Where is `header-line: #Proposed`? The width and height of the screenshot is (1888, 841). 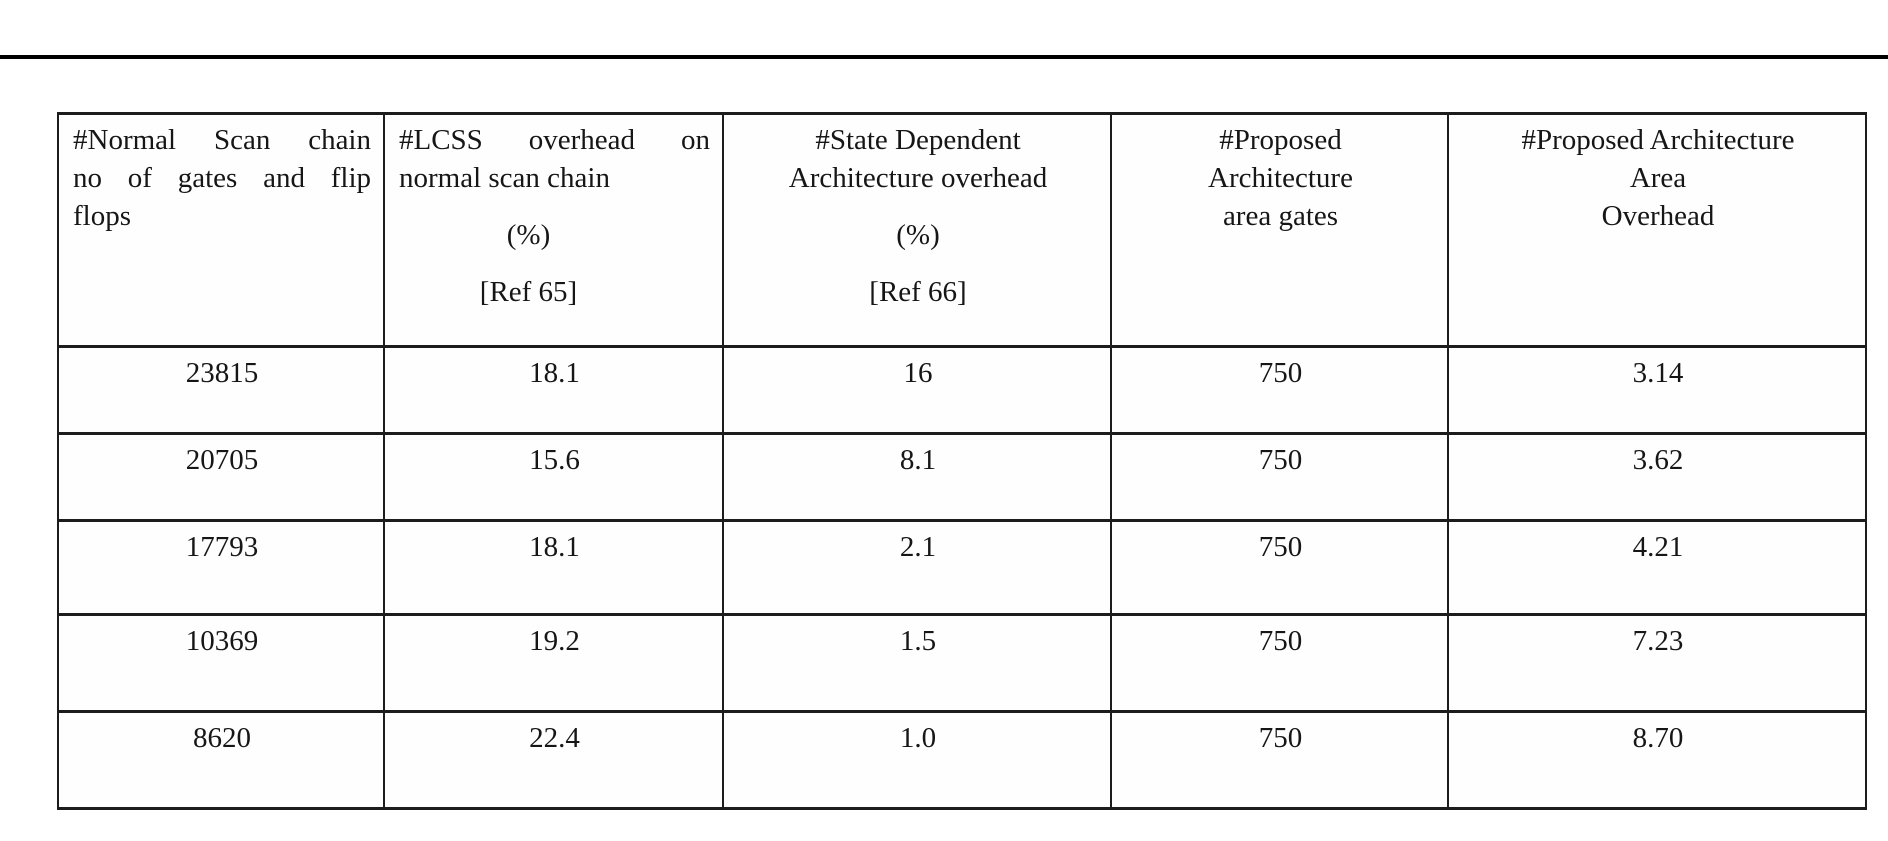
header-line: #Proposed is located at coordinates (1280, 140).